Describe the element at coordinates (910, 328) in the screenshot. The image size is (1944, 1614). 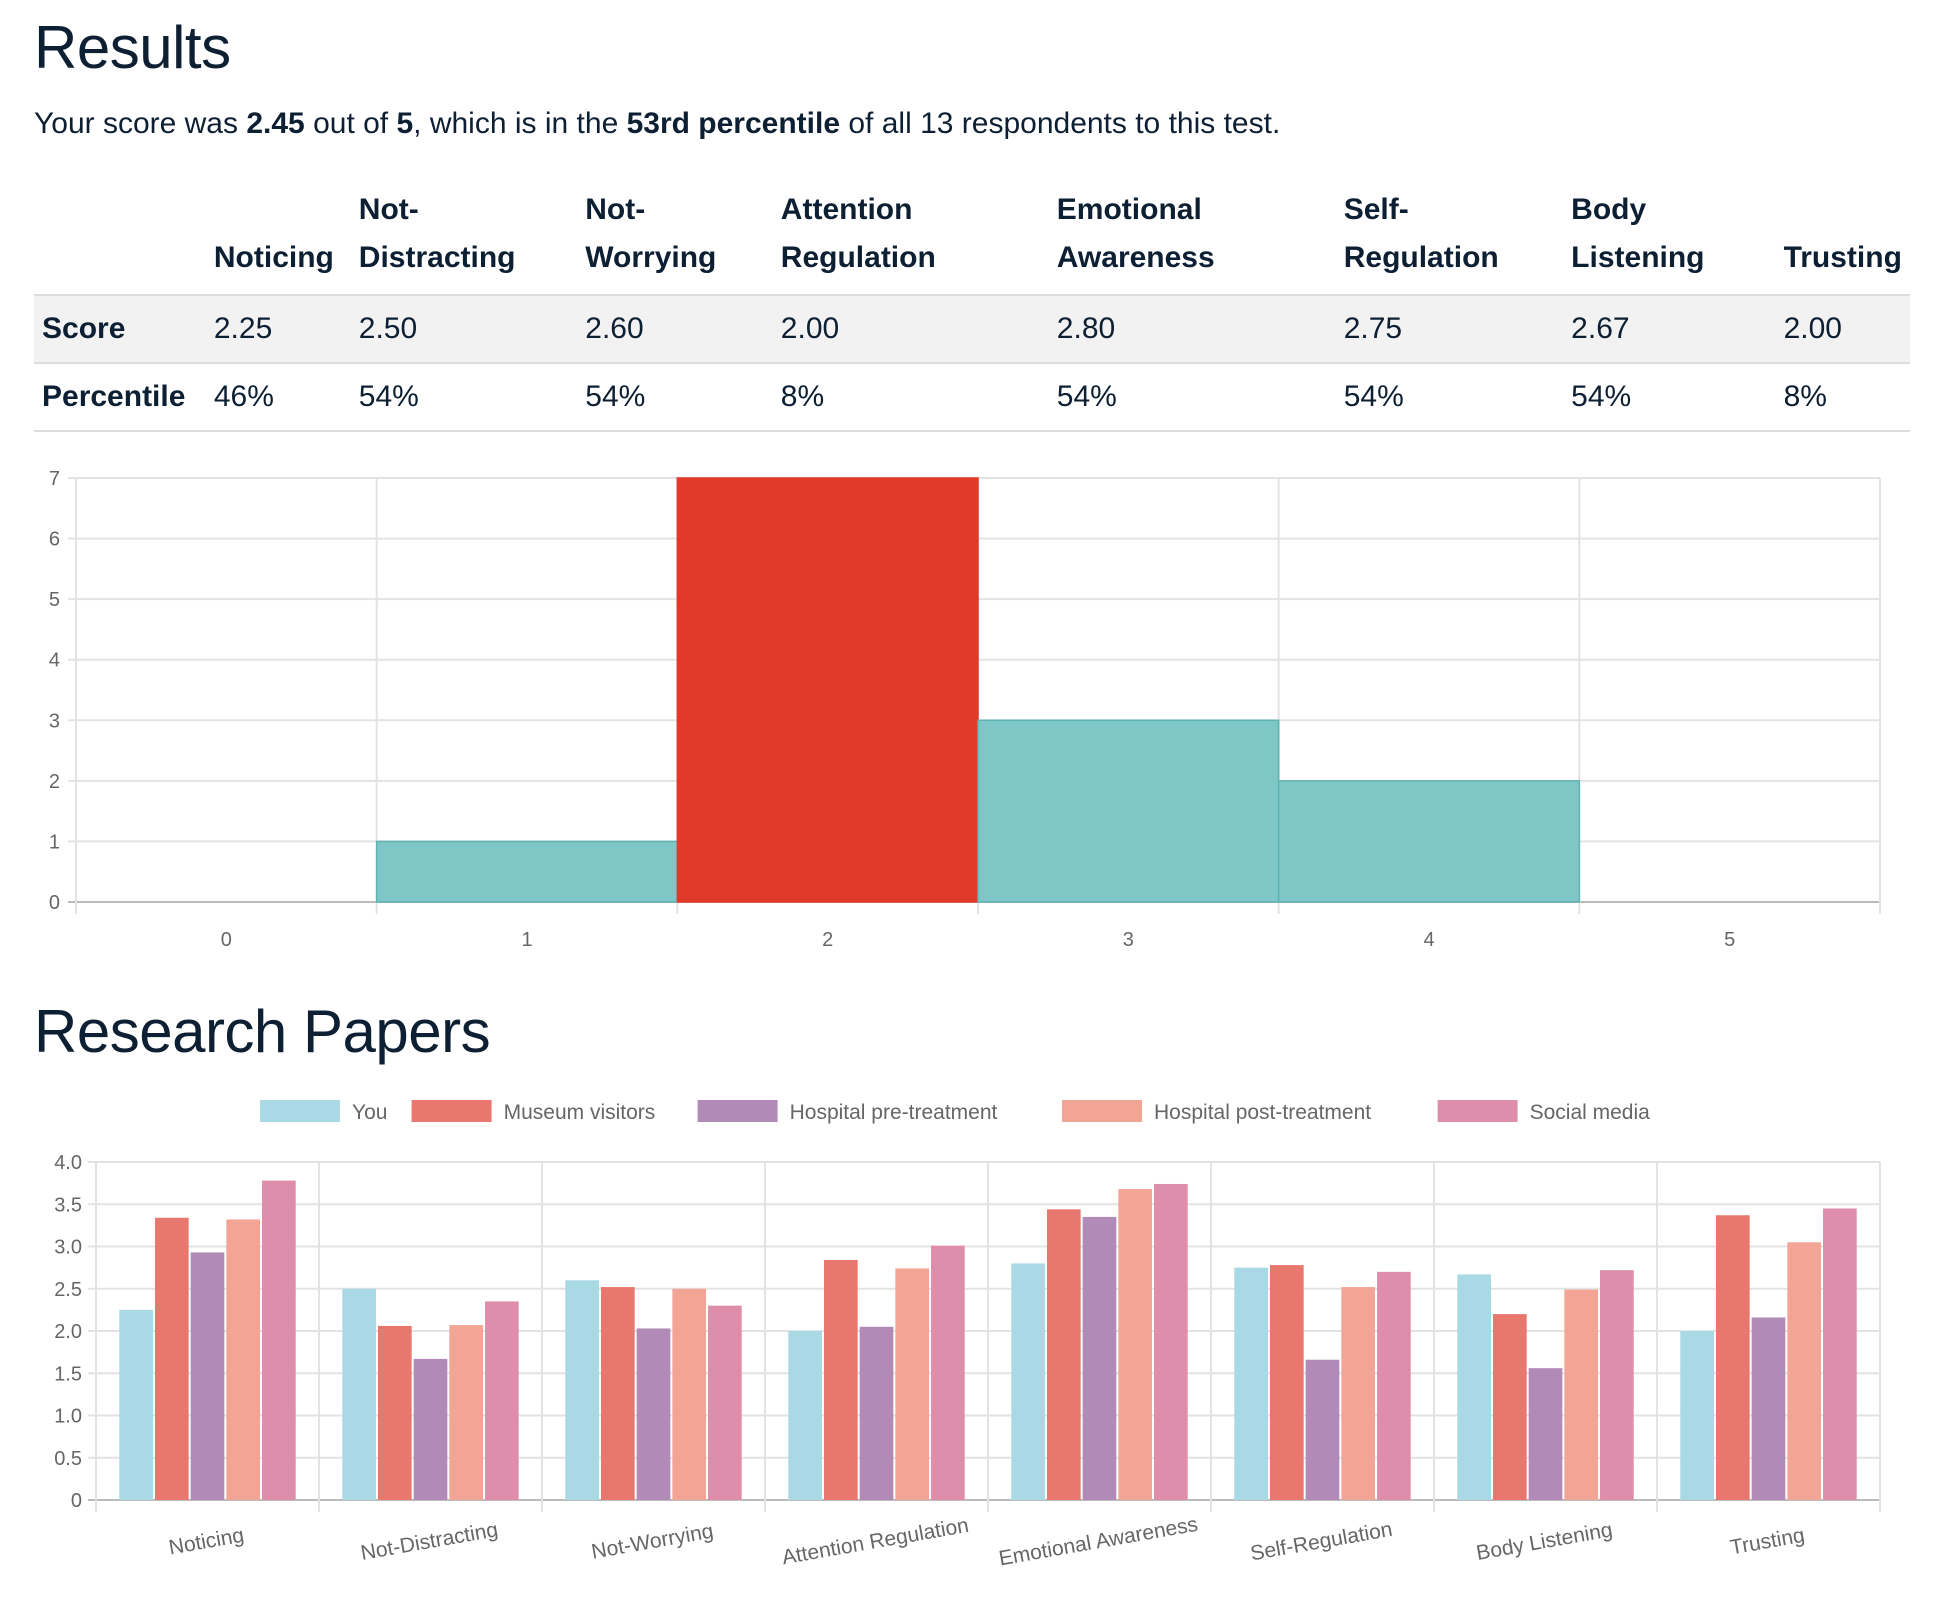
I see `table-cell: 2.00` at that location.